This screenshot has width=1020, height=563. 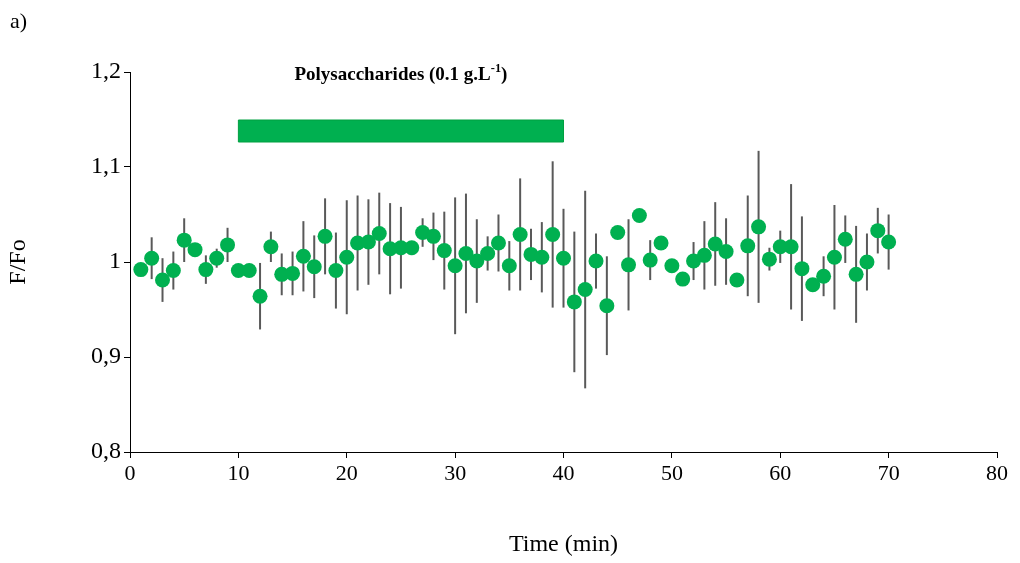 What do you see at coordinates (106, 450) in the screenshot?
I see `y-tick-label: 0,8` at bounding box center [106, 450].